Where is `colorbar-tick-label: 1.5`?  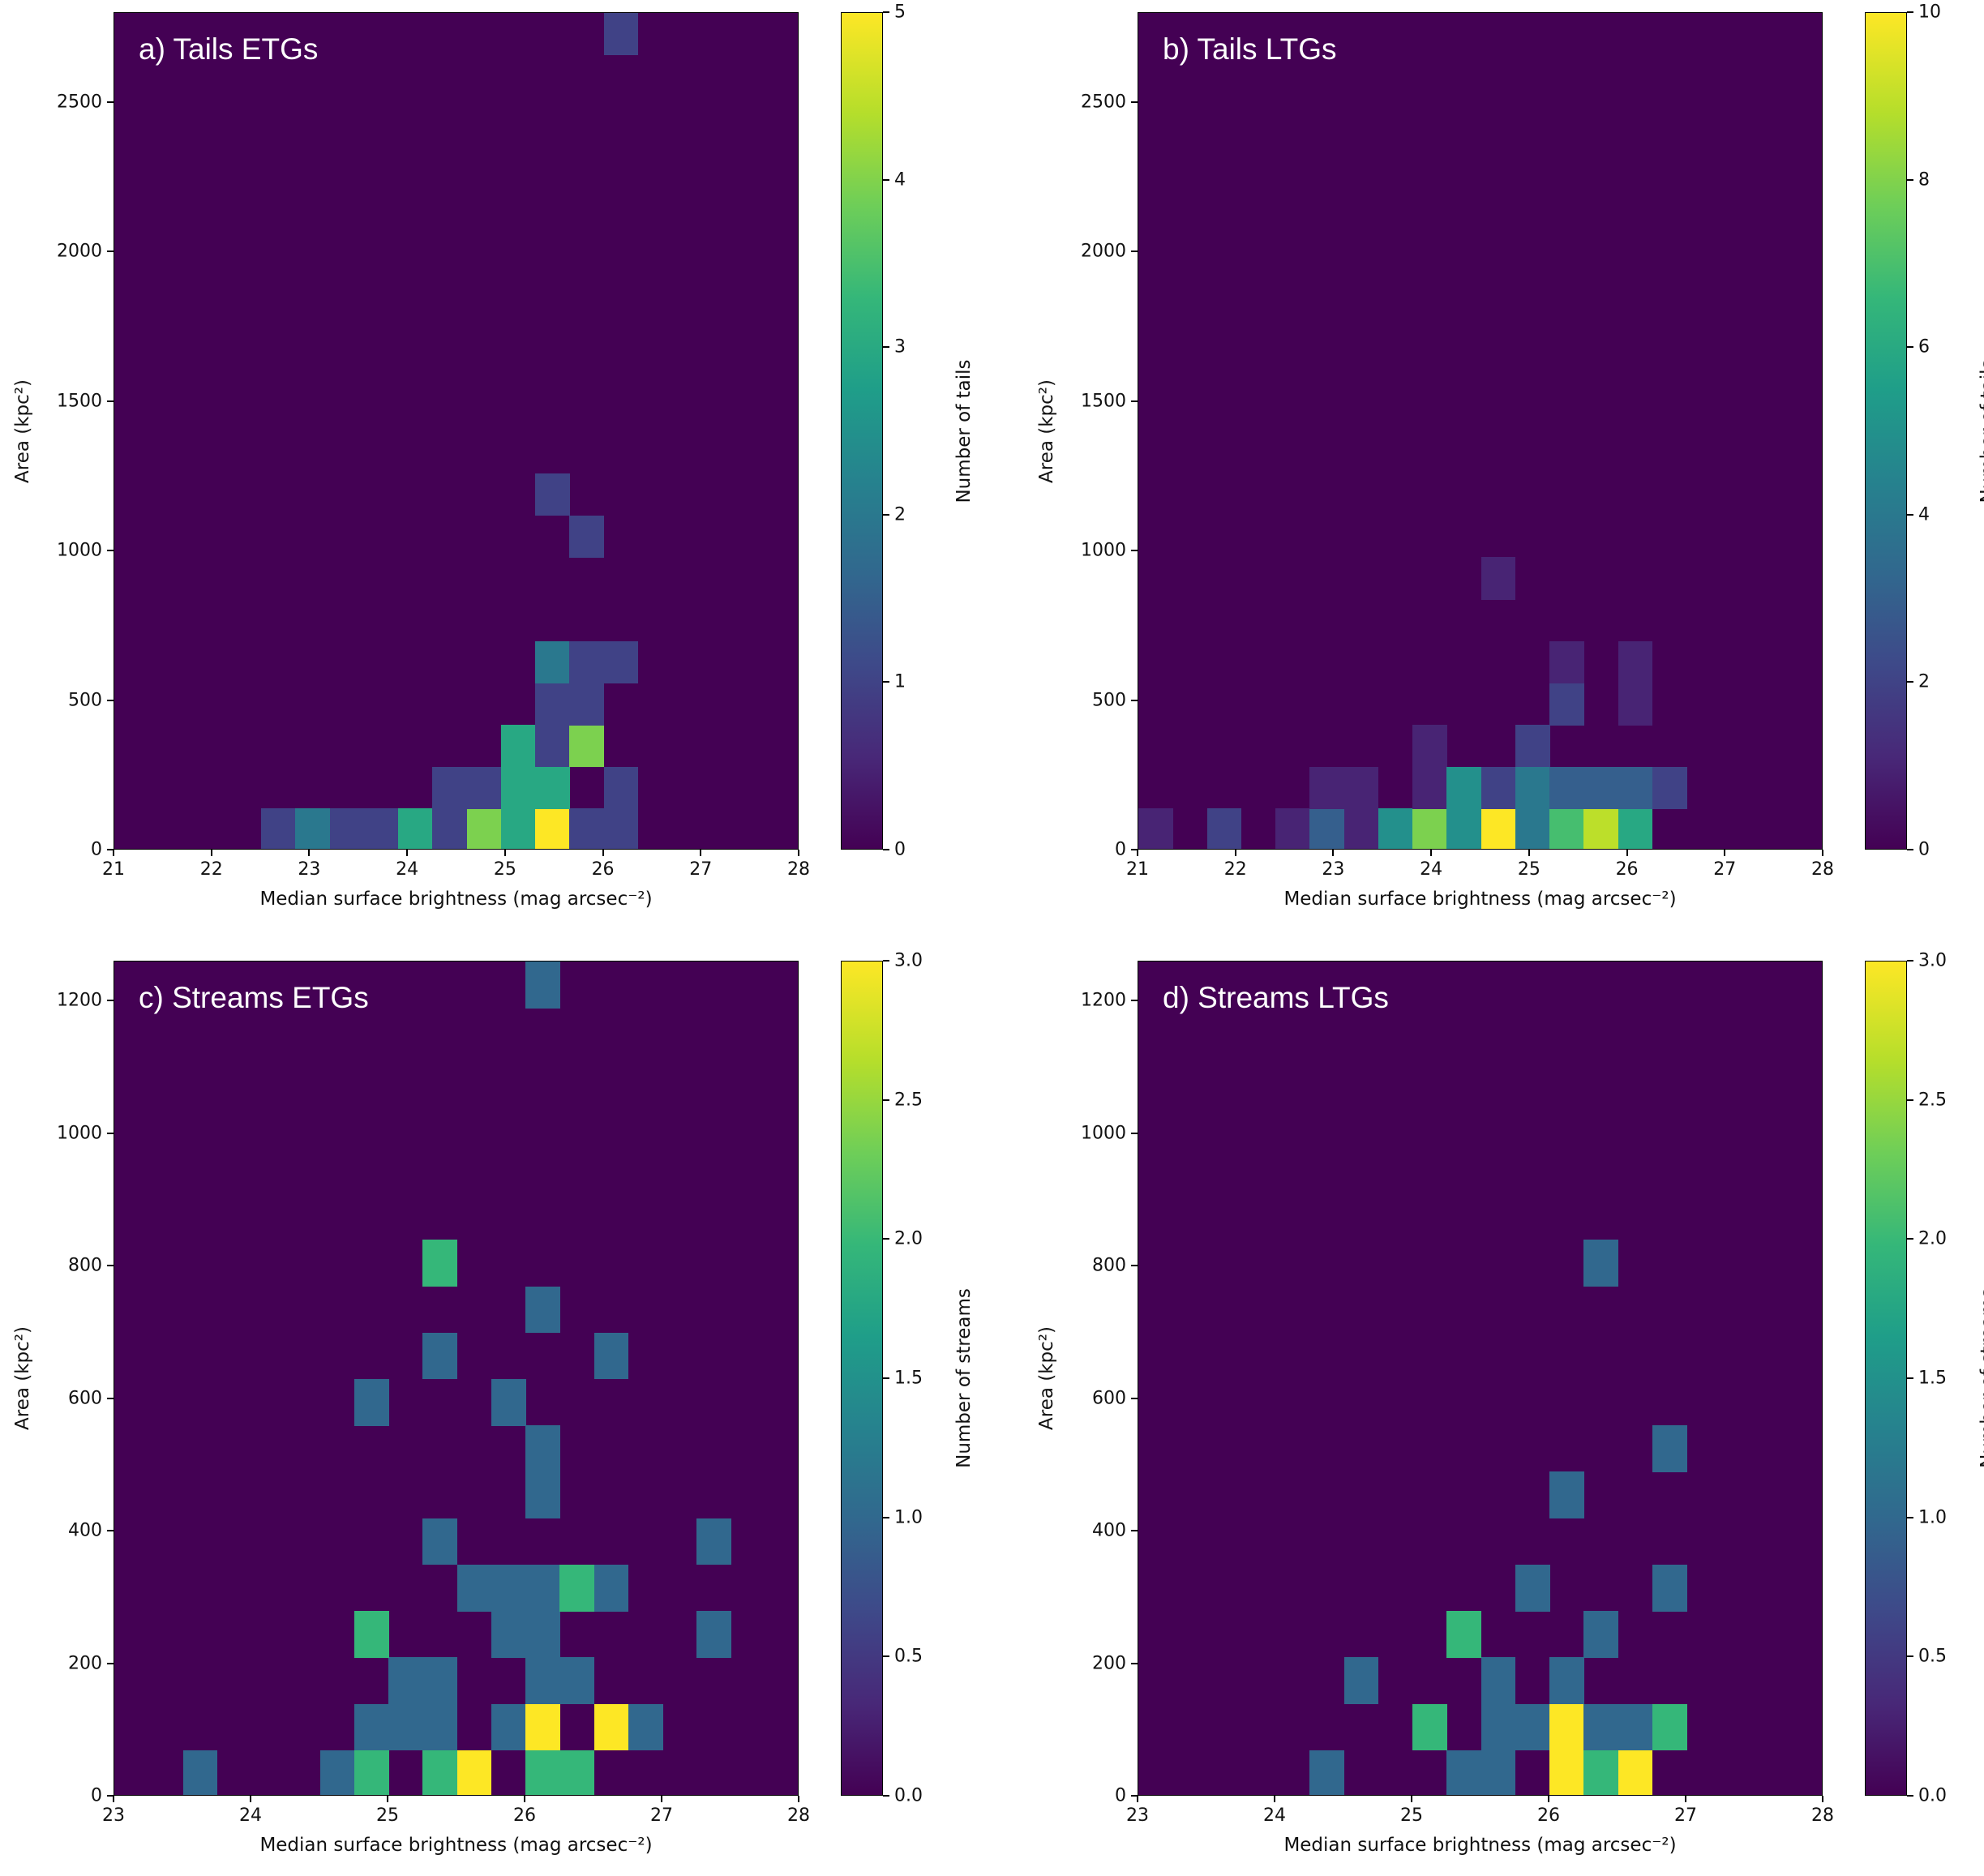 colorbar-tick-label: 1.5 is located at coordinates (1932, 1378).